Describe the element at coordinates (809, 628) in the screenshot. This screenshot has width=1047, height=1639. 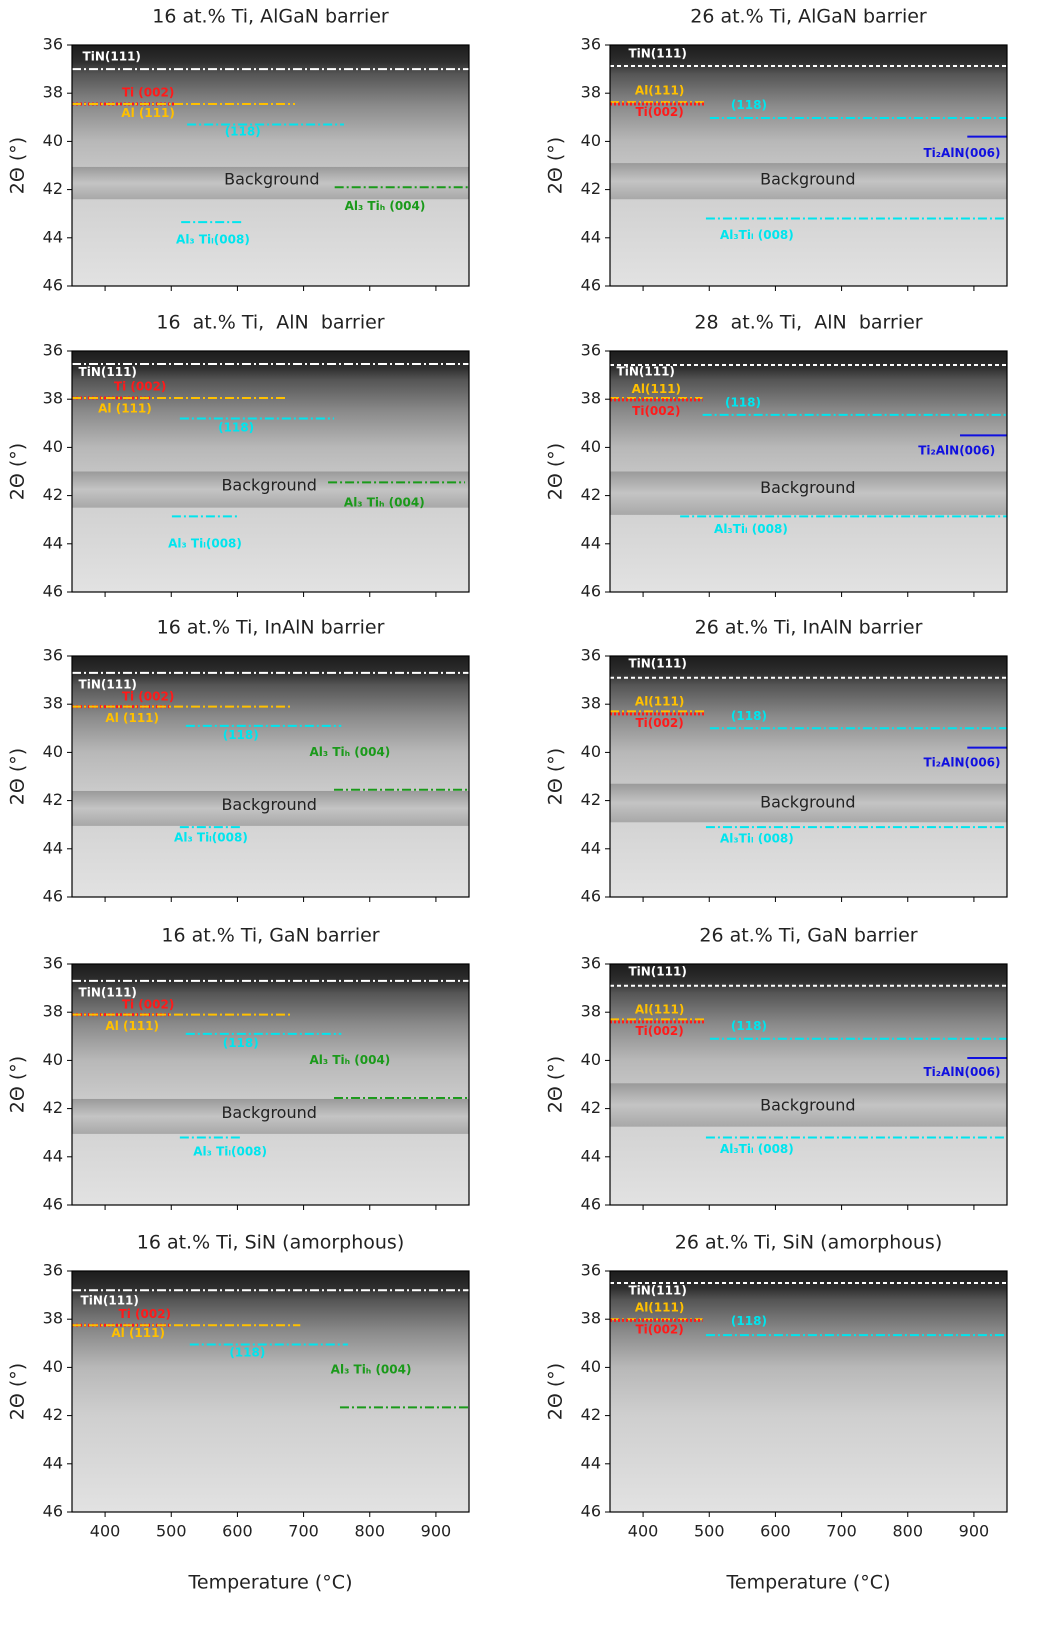
I see `panel-title: 26 at.% Ti, InAlN barrier` at that location.